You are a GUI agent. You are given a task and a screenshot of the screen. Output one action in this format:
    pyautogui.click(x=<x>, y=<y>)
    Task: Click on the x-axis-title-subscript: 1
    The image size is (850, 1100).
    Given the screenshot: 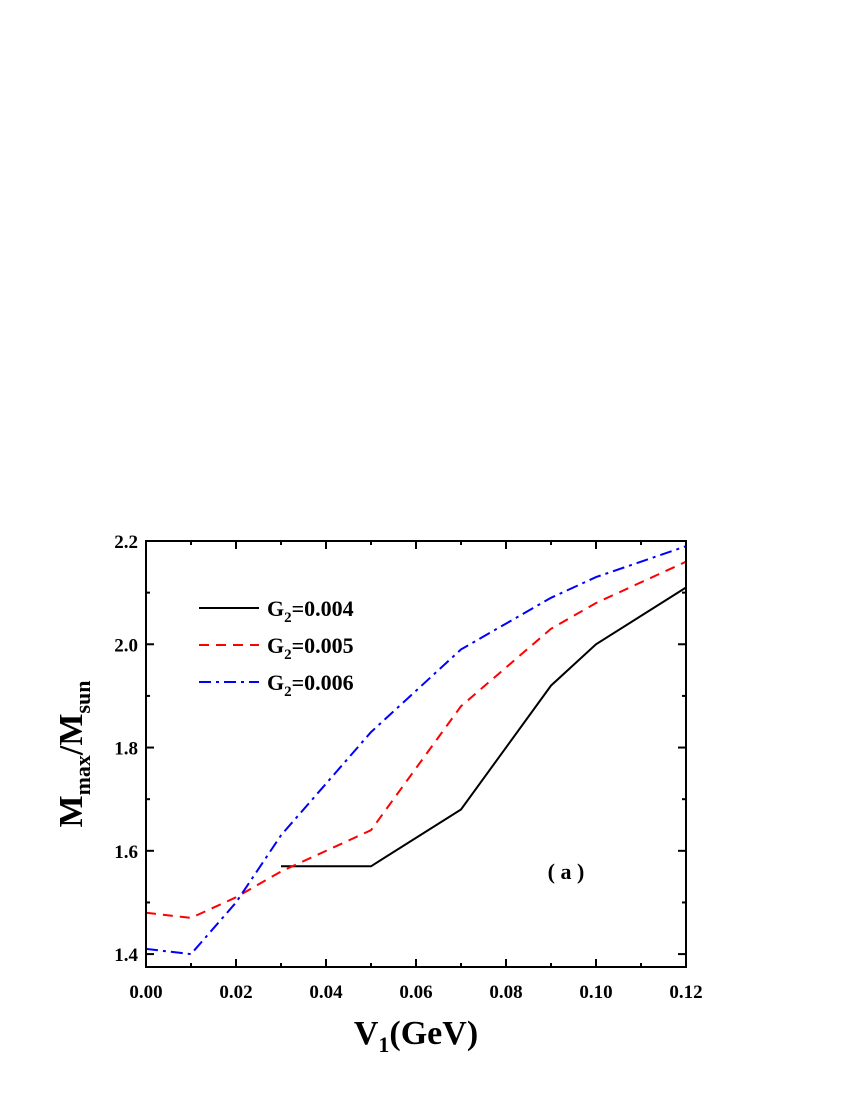 What is the action you would take?
    pyautogui.click(x=383, y=1044)
    